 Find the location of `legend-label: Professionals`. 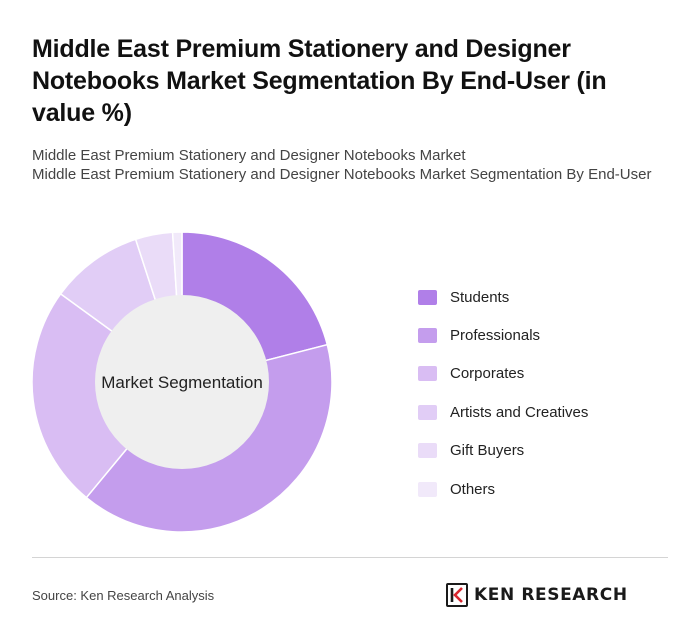

legend-label: Professionals is located at coordinates (495, 336).